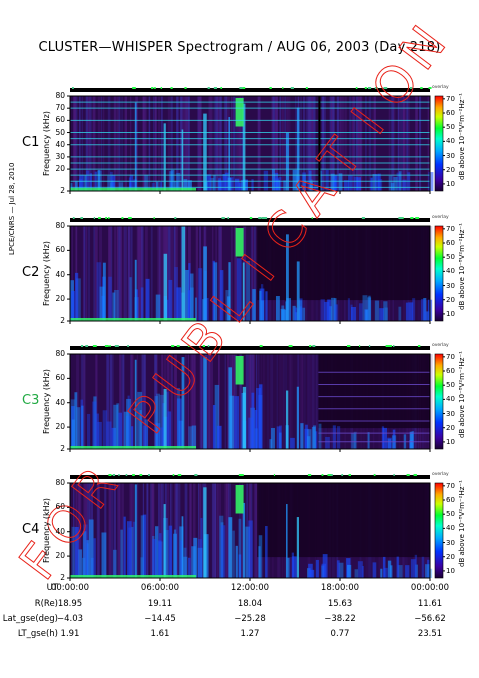 The width and height of the screenshot is (479, 678). Describe the element at coordinates (60, 427) in the screenshot. I see `y-tick-label: 20` at that location.